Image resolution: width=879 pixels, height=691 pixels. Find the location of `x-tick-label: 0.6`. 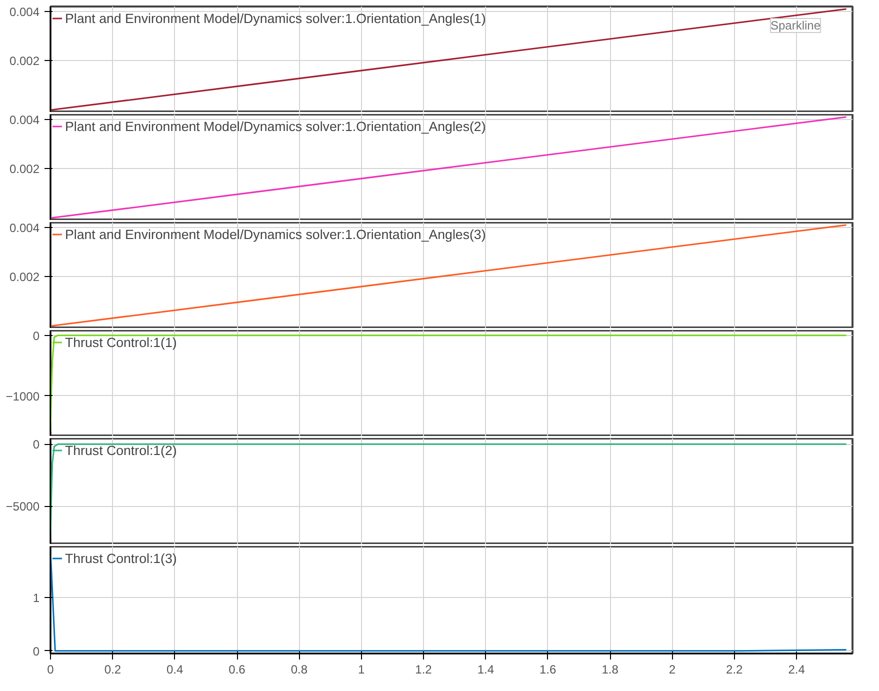

x-tick-label: 0.6 is located at coordinates (237, 669).